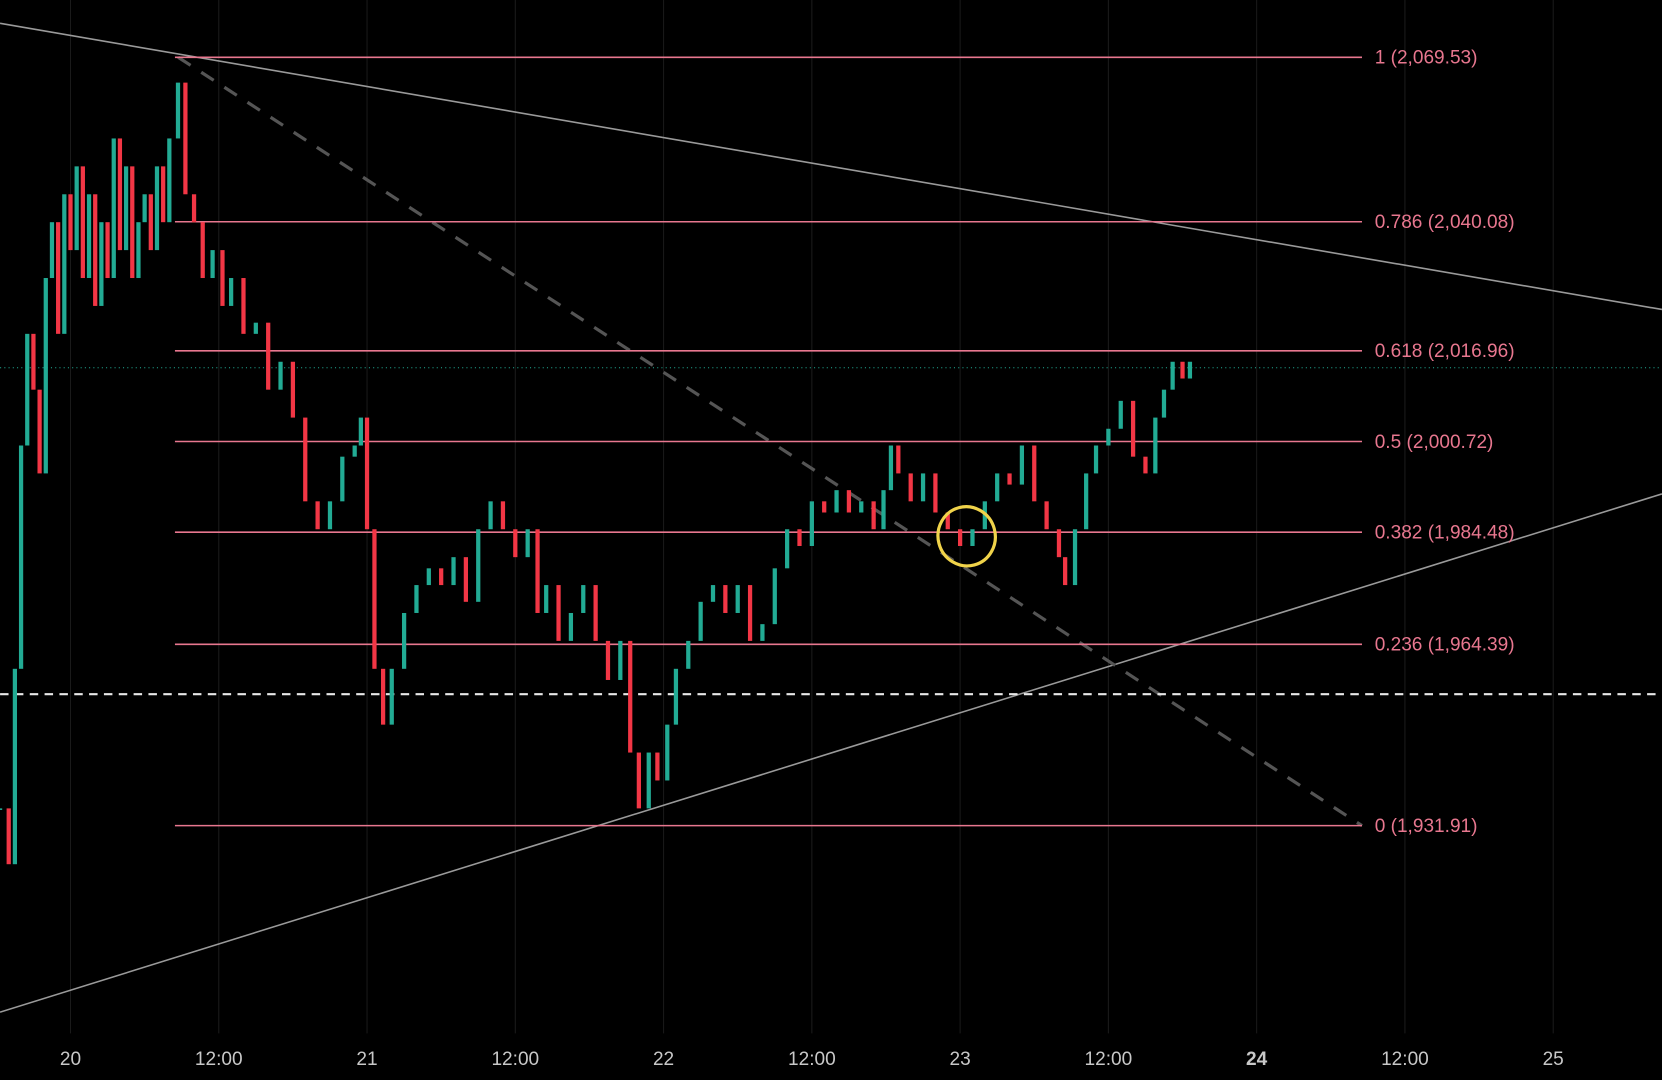 The height and width of the screenshot is (1080, 1662). Describe the element at coordinates (1445, 533) in the screenshot. I see `fib-label: 0.382 (1,984.48)` at that location.